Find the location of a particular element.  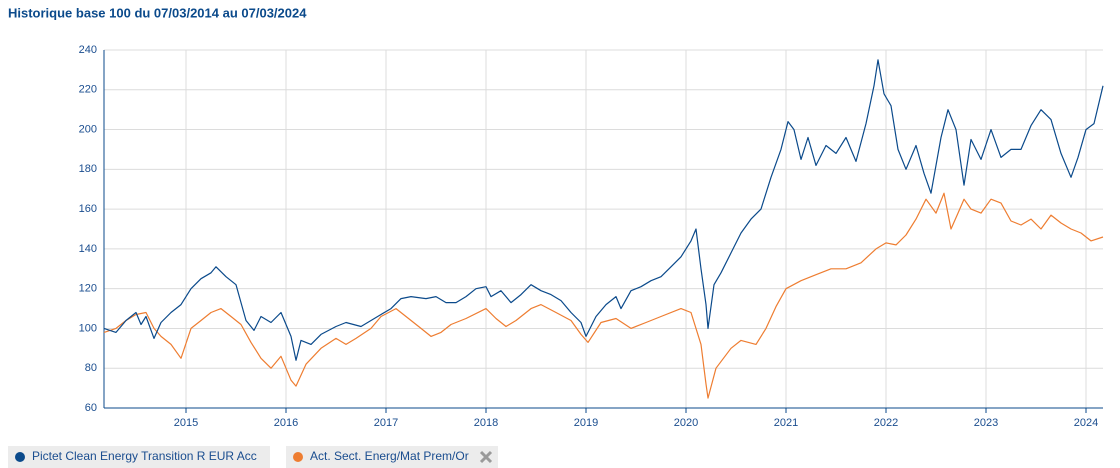

y-tick-label: 60 is located at coordinates (91, 408).